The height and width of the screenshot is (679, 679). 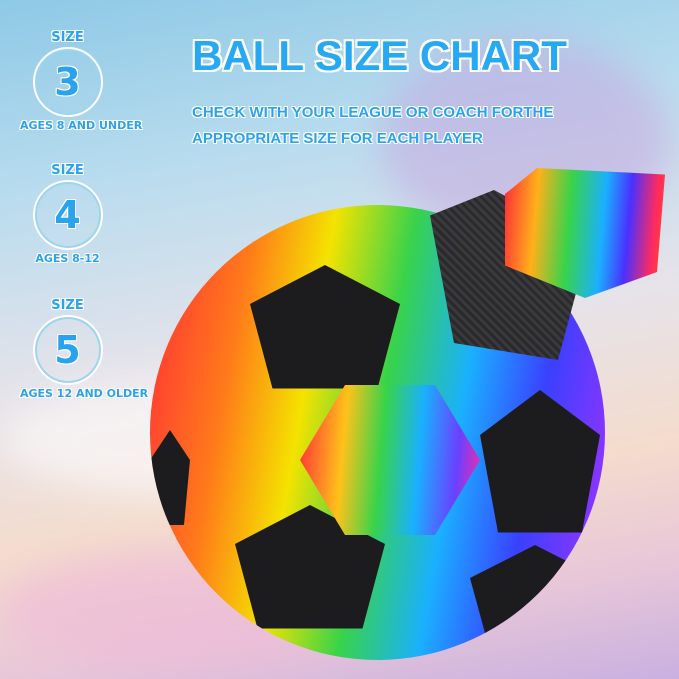 I want to click on size-number: 3, so click(x=67, y=82).